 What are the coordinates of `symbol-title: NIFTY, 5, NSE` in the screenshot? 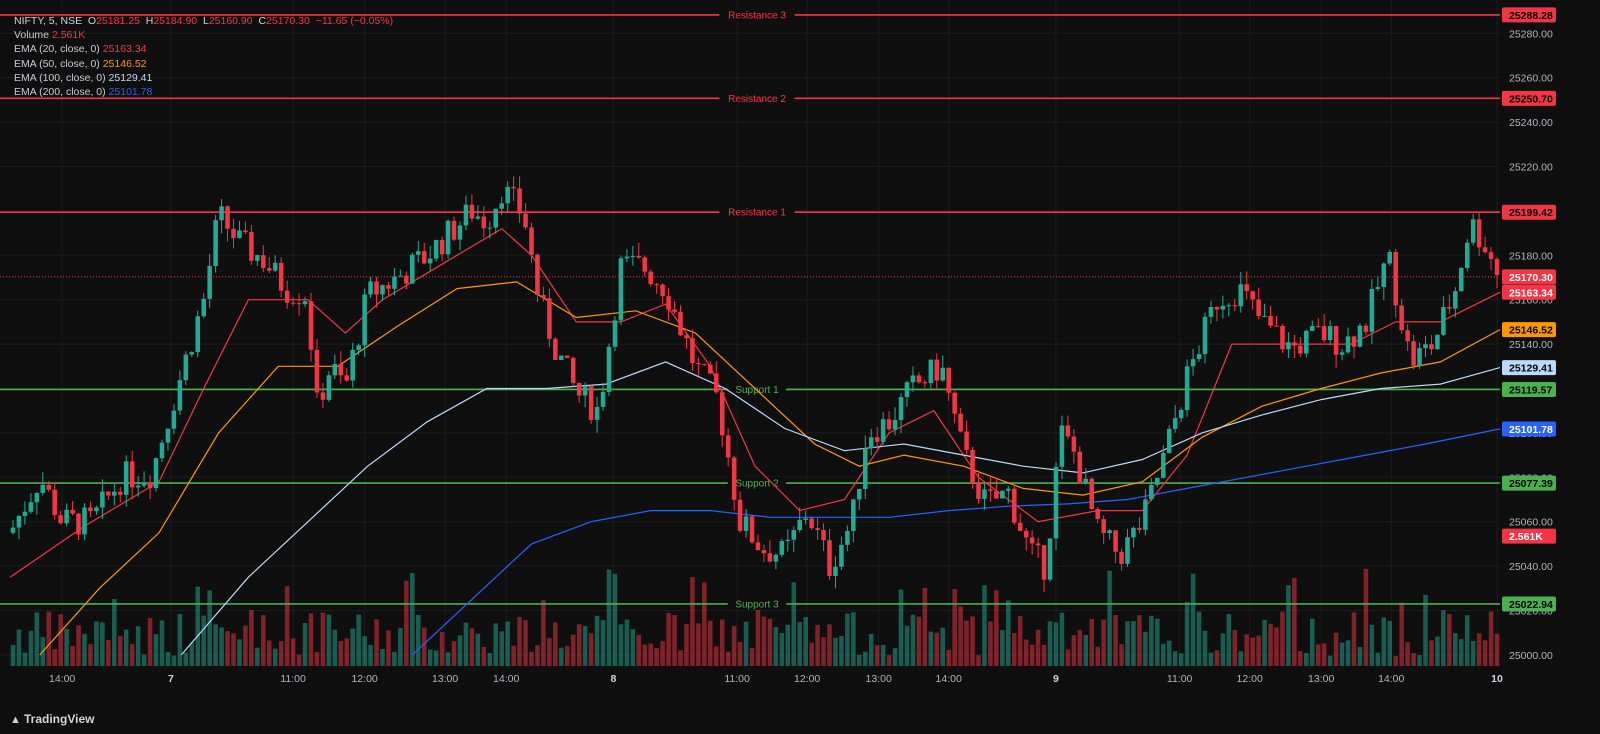 It's located at (48, 21).